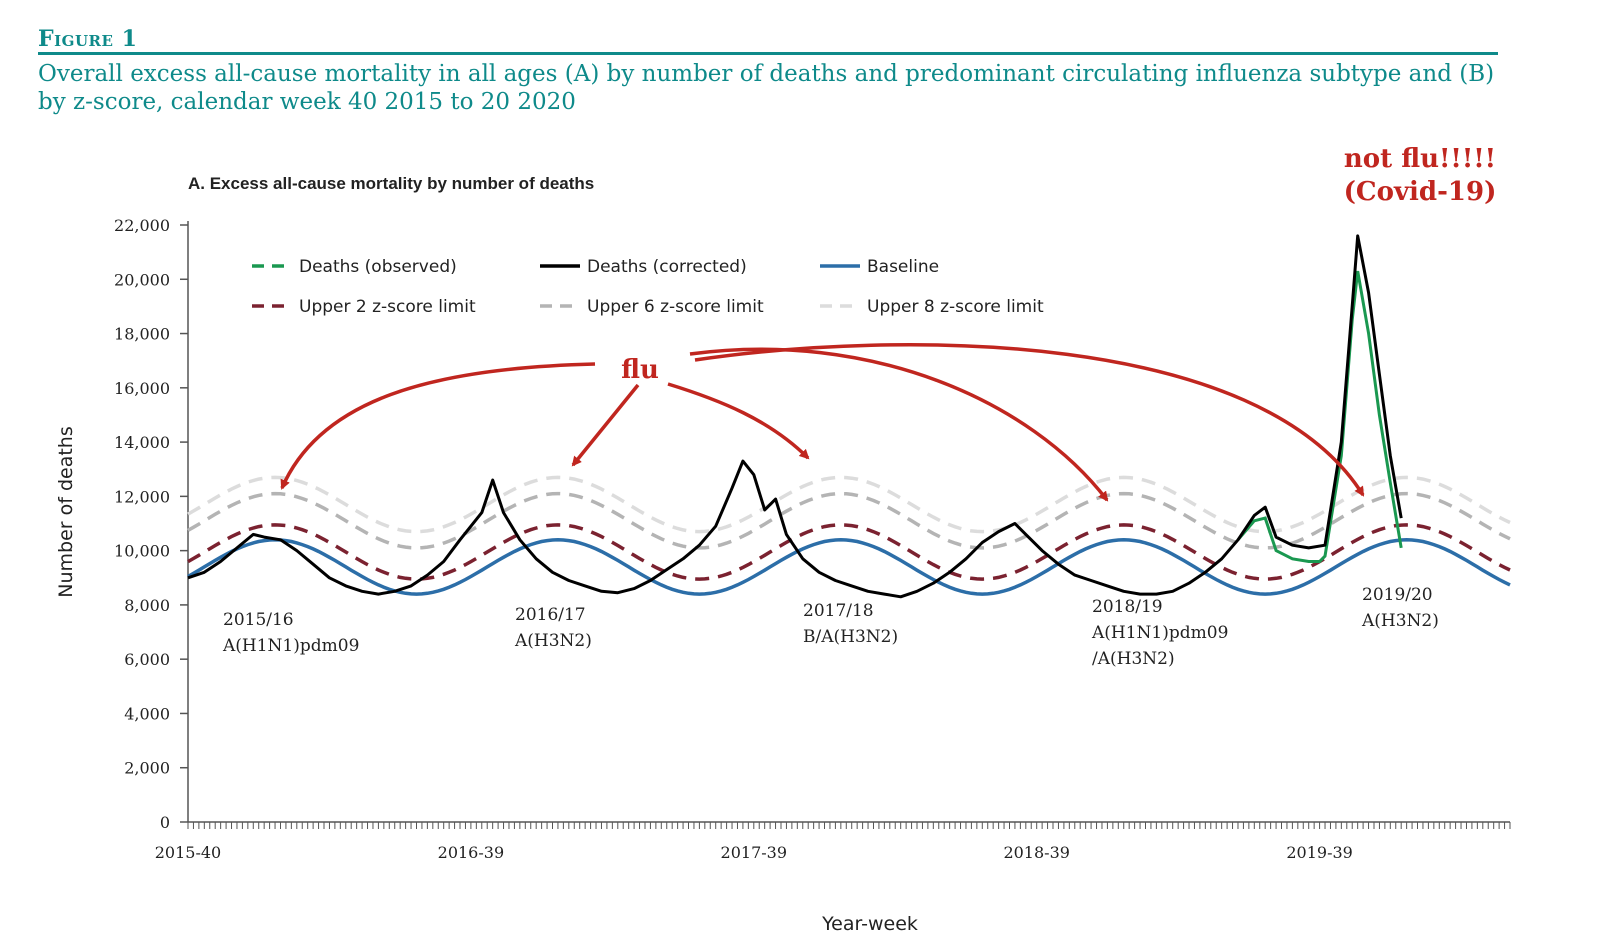 This screenshot has width=1600, height=940. What do you see at coordinates (1397, 595) in the screenshot?
I see `season-name: 2019/20` at bounding box center [1397, 595].